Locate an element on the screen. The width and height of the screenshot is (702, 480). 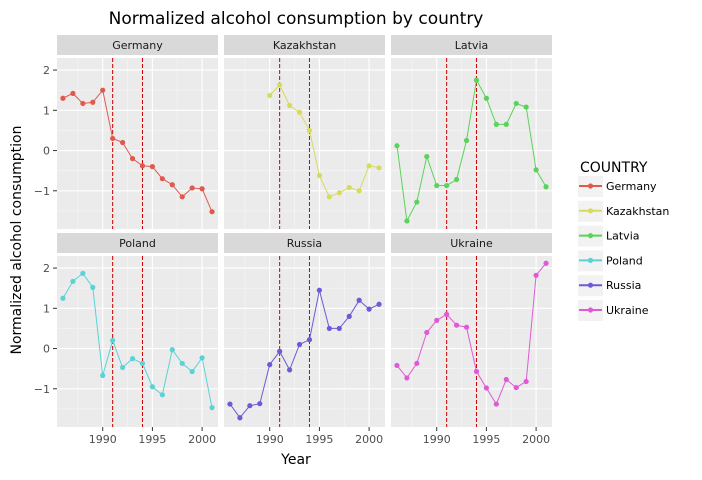
y-tick-label: 2 is located at coordinates (46, 70).